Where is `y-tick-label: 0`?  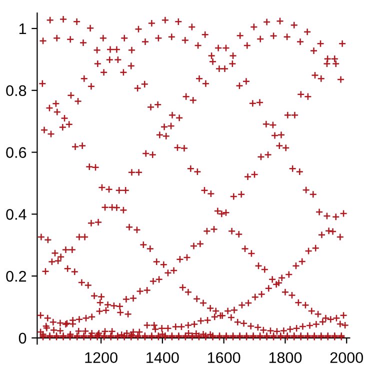 y-tick-label: 0 is located at coordinates (22, 338).